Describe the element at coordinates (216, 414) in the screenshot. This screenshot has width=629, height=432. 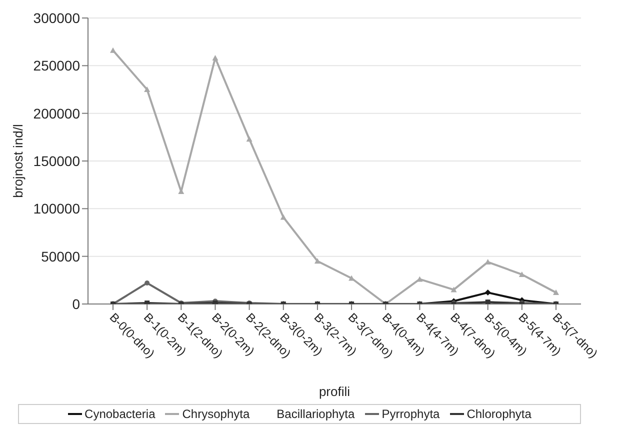
I see `legend-label: Chrysophyta` at that location.